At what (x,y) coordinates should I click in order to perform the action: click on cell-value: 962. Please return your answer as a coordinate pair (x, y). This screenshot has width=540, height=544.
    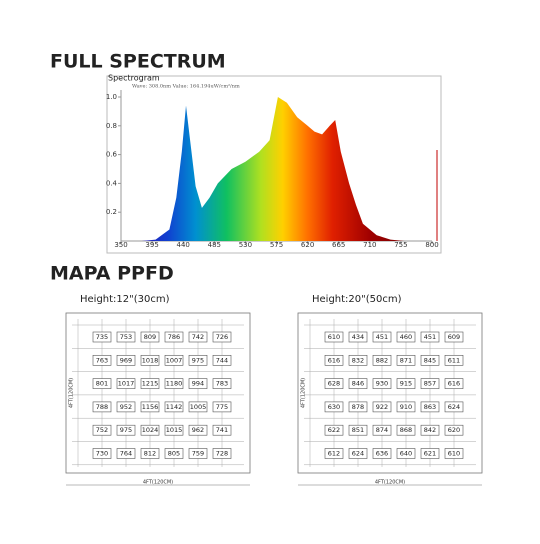
    Looking at the image, I should click on (198, 430).